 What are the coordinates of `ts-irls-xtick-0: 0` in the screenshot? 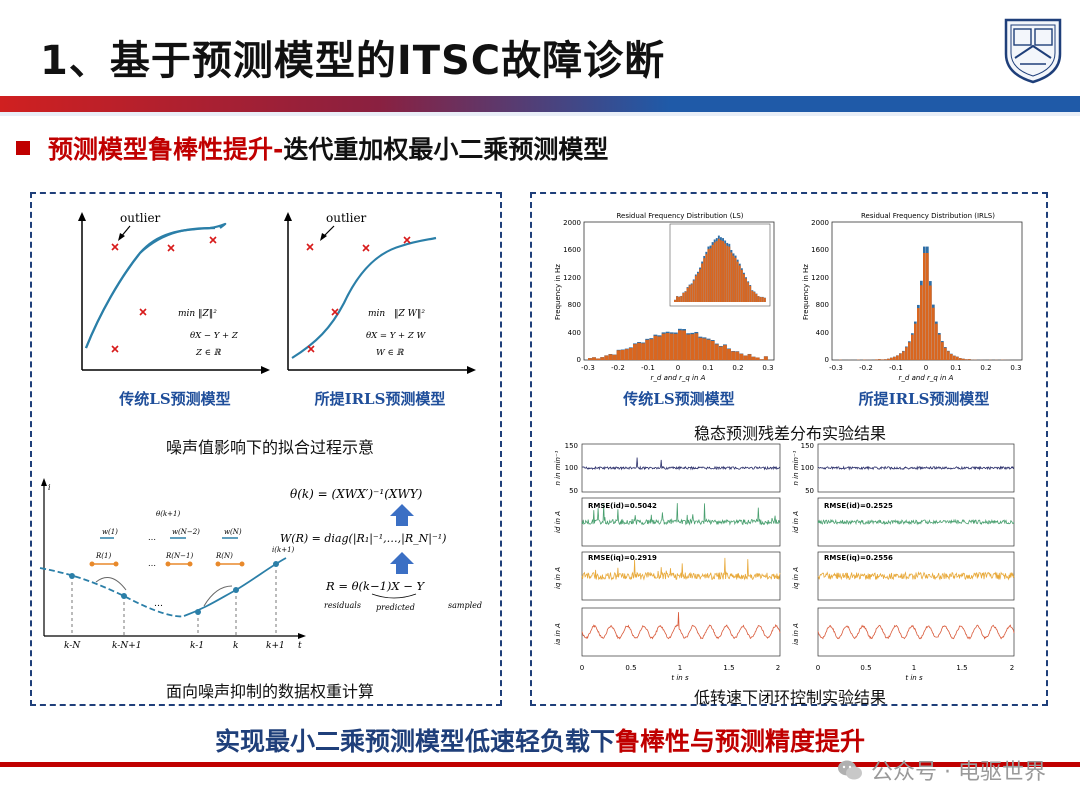 It's located at (818, 668).